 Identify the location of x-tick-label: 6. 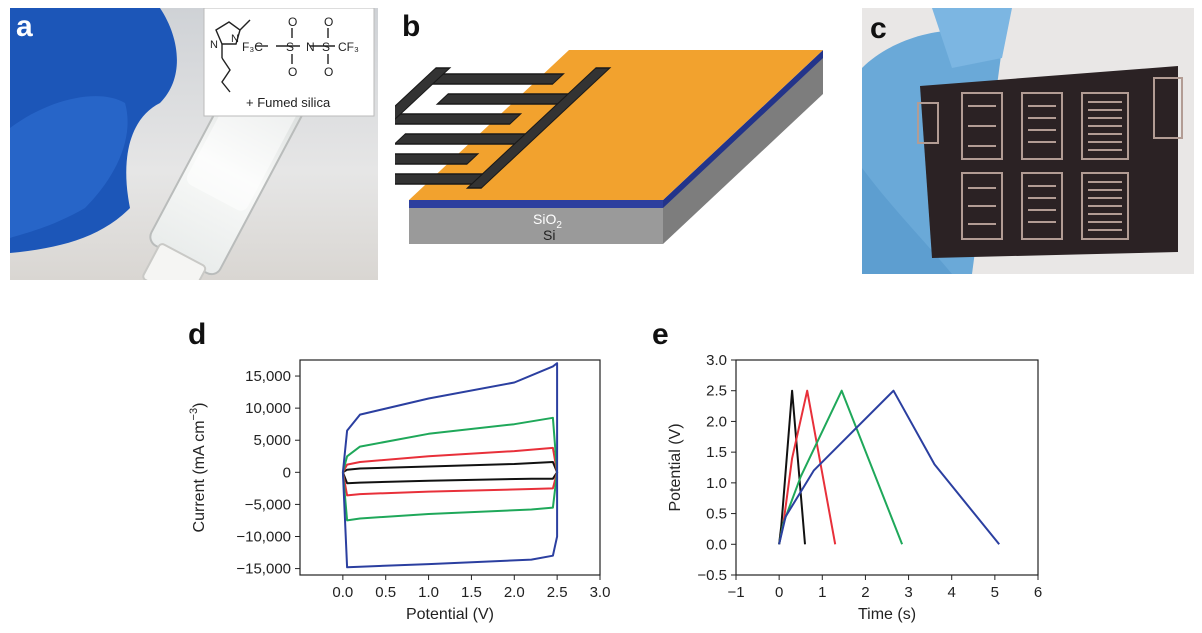
(1038, 592).